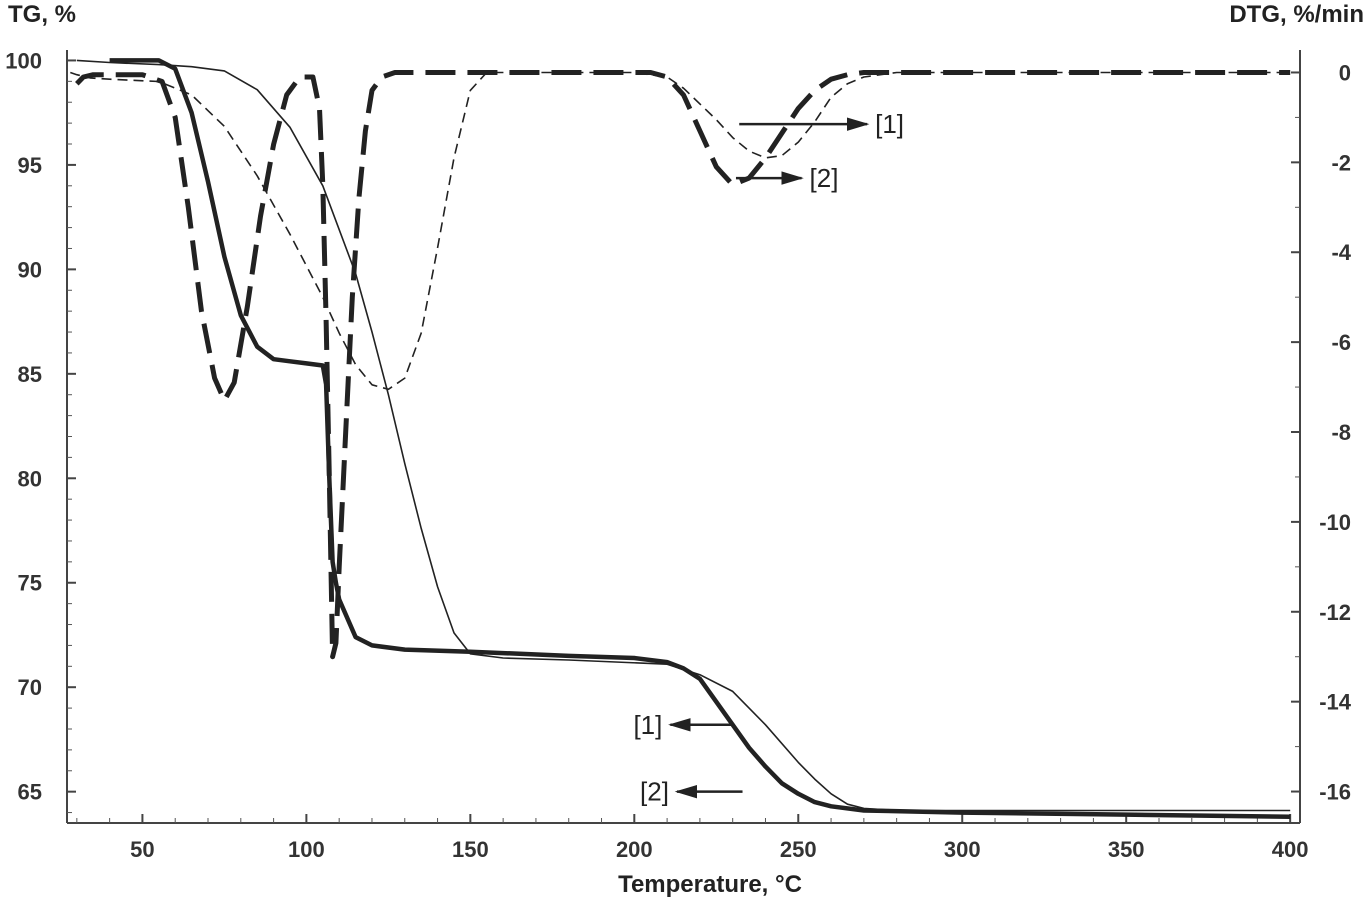 This screenshot has width=1366, height=900. I want to click on left-tick-label: 70, so click(30, 687).